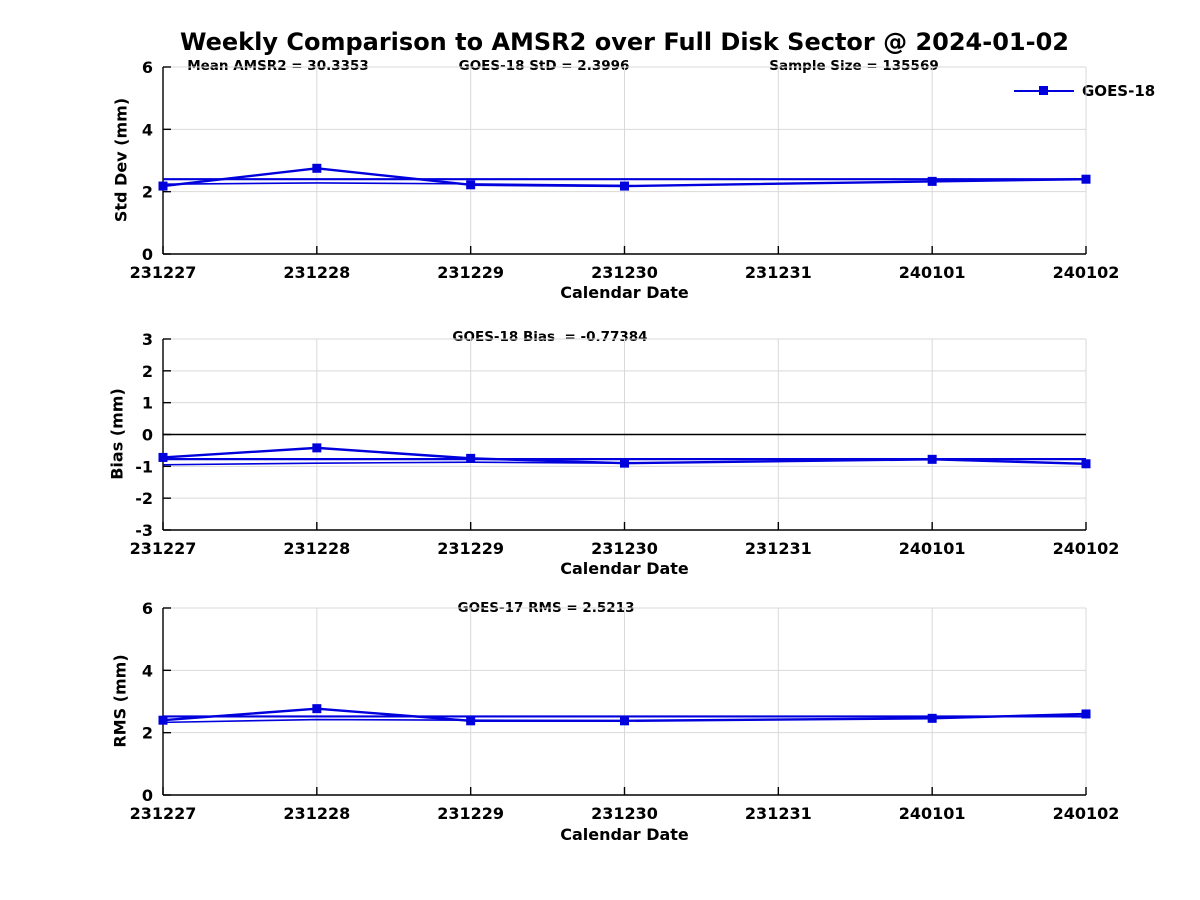  What do you see at coordinates (544, 66) in the screenshot?
I see `annotation-goes18-std: GOES-18 StD = 2.3996` at bounding box center [544, 66].